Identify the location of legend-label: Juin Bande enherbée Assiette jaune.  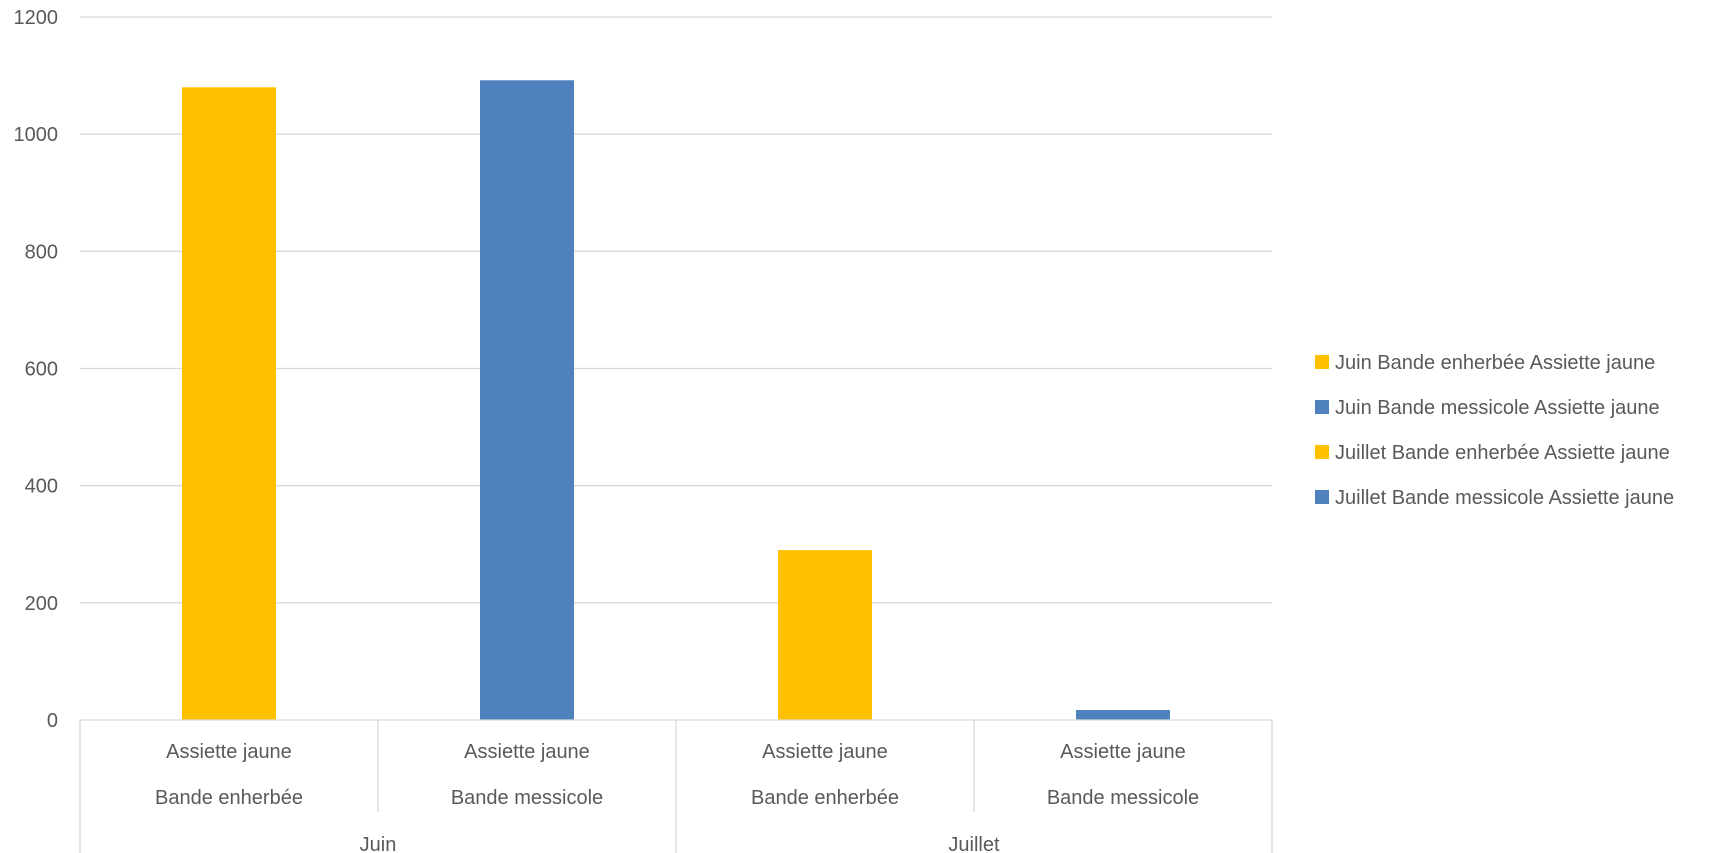
(1495, 363).